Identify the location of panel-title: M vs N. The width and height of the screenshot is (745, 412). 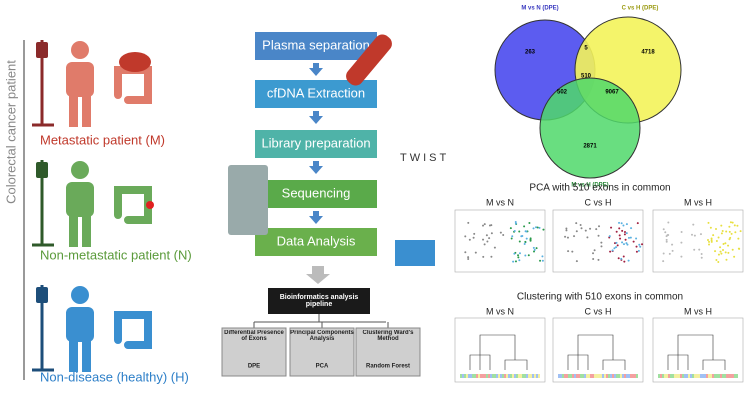
(500, 311).